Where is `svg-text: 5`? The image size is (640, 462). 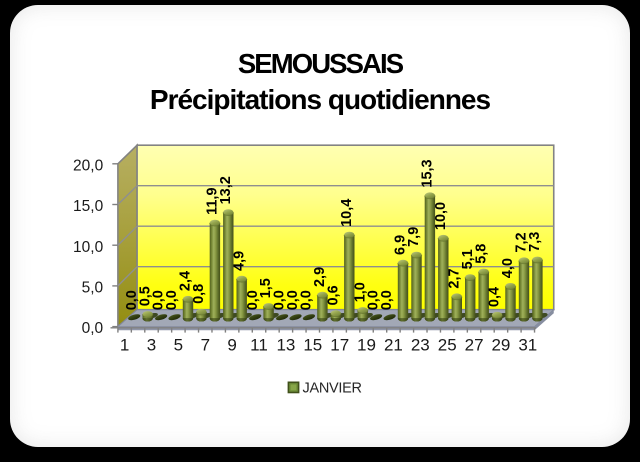 svg-text: 5 is located at coordinates (178, 345).